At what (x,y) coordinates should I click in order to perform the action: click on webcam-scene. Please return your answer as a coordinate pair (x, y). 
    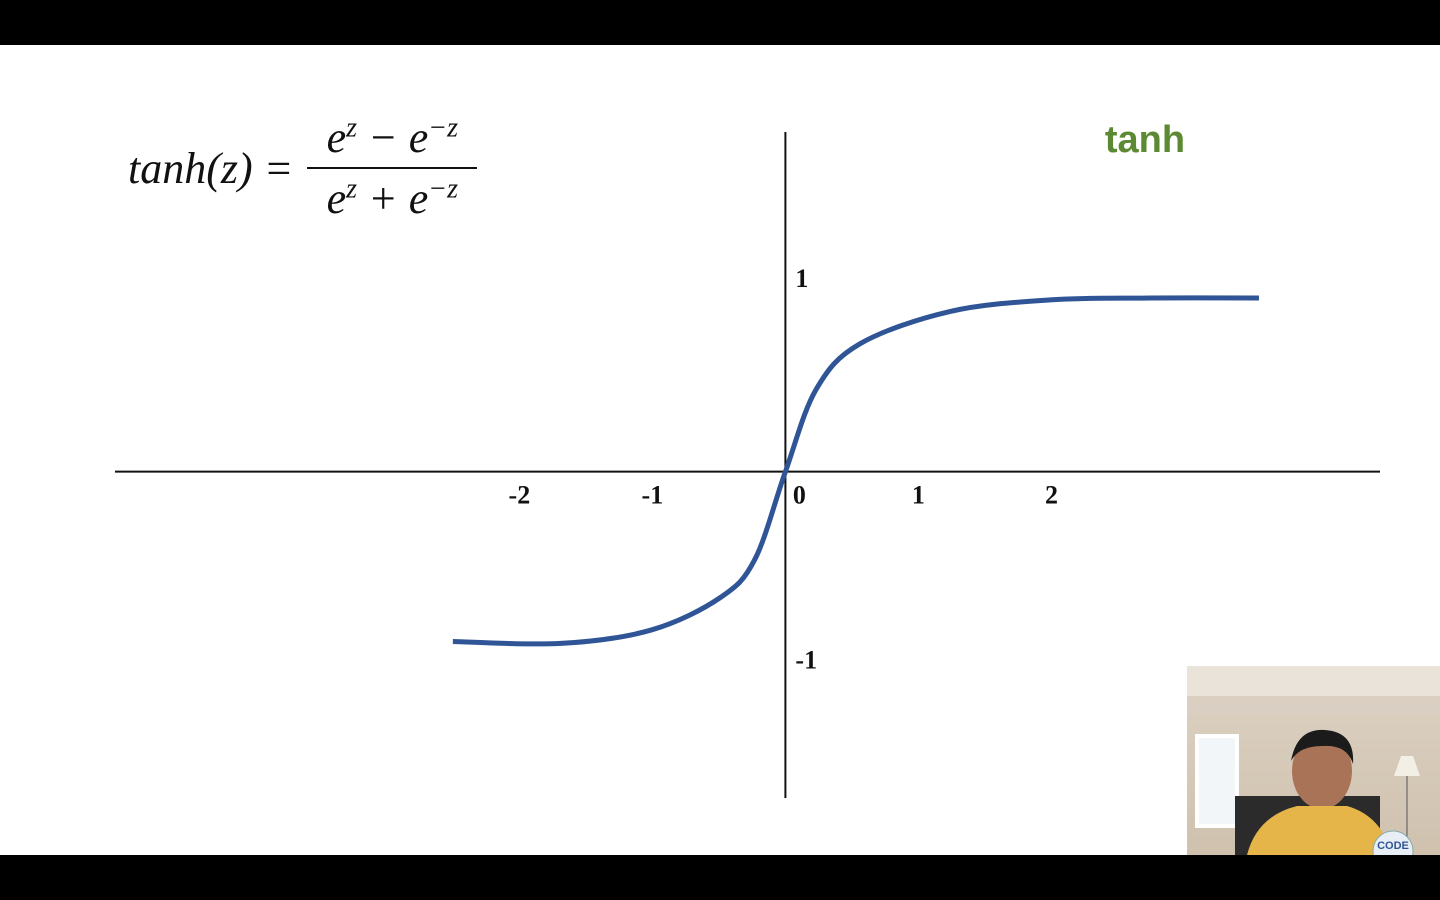
    Looking at the image, I should click on (1313, 760).